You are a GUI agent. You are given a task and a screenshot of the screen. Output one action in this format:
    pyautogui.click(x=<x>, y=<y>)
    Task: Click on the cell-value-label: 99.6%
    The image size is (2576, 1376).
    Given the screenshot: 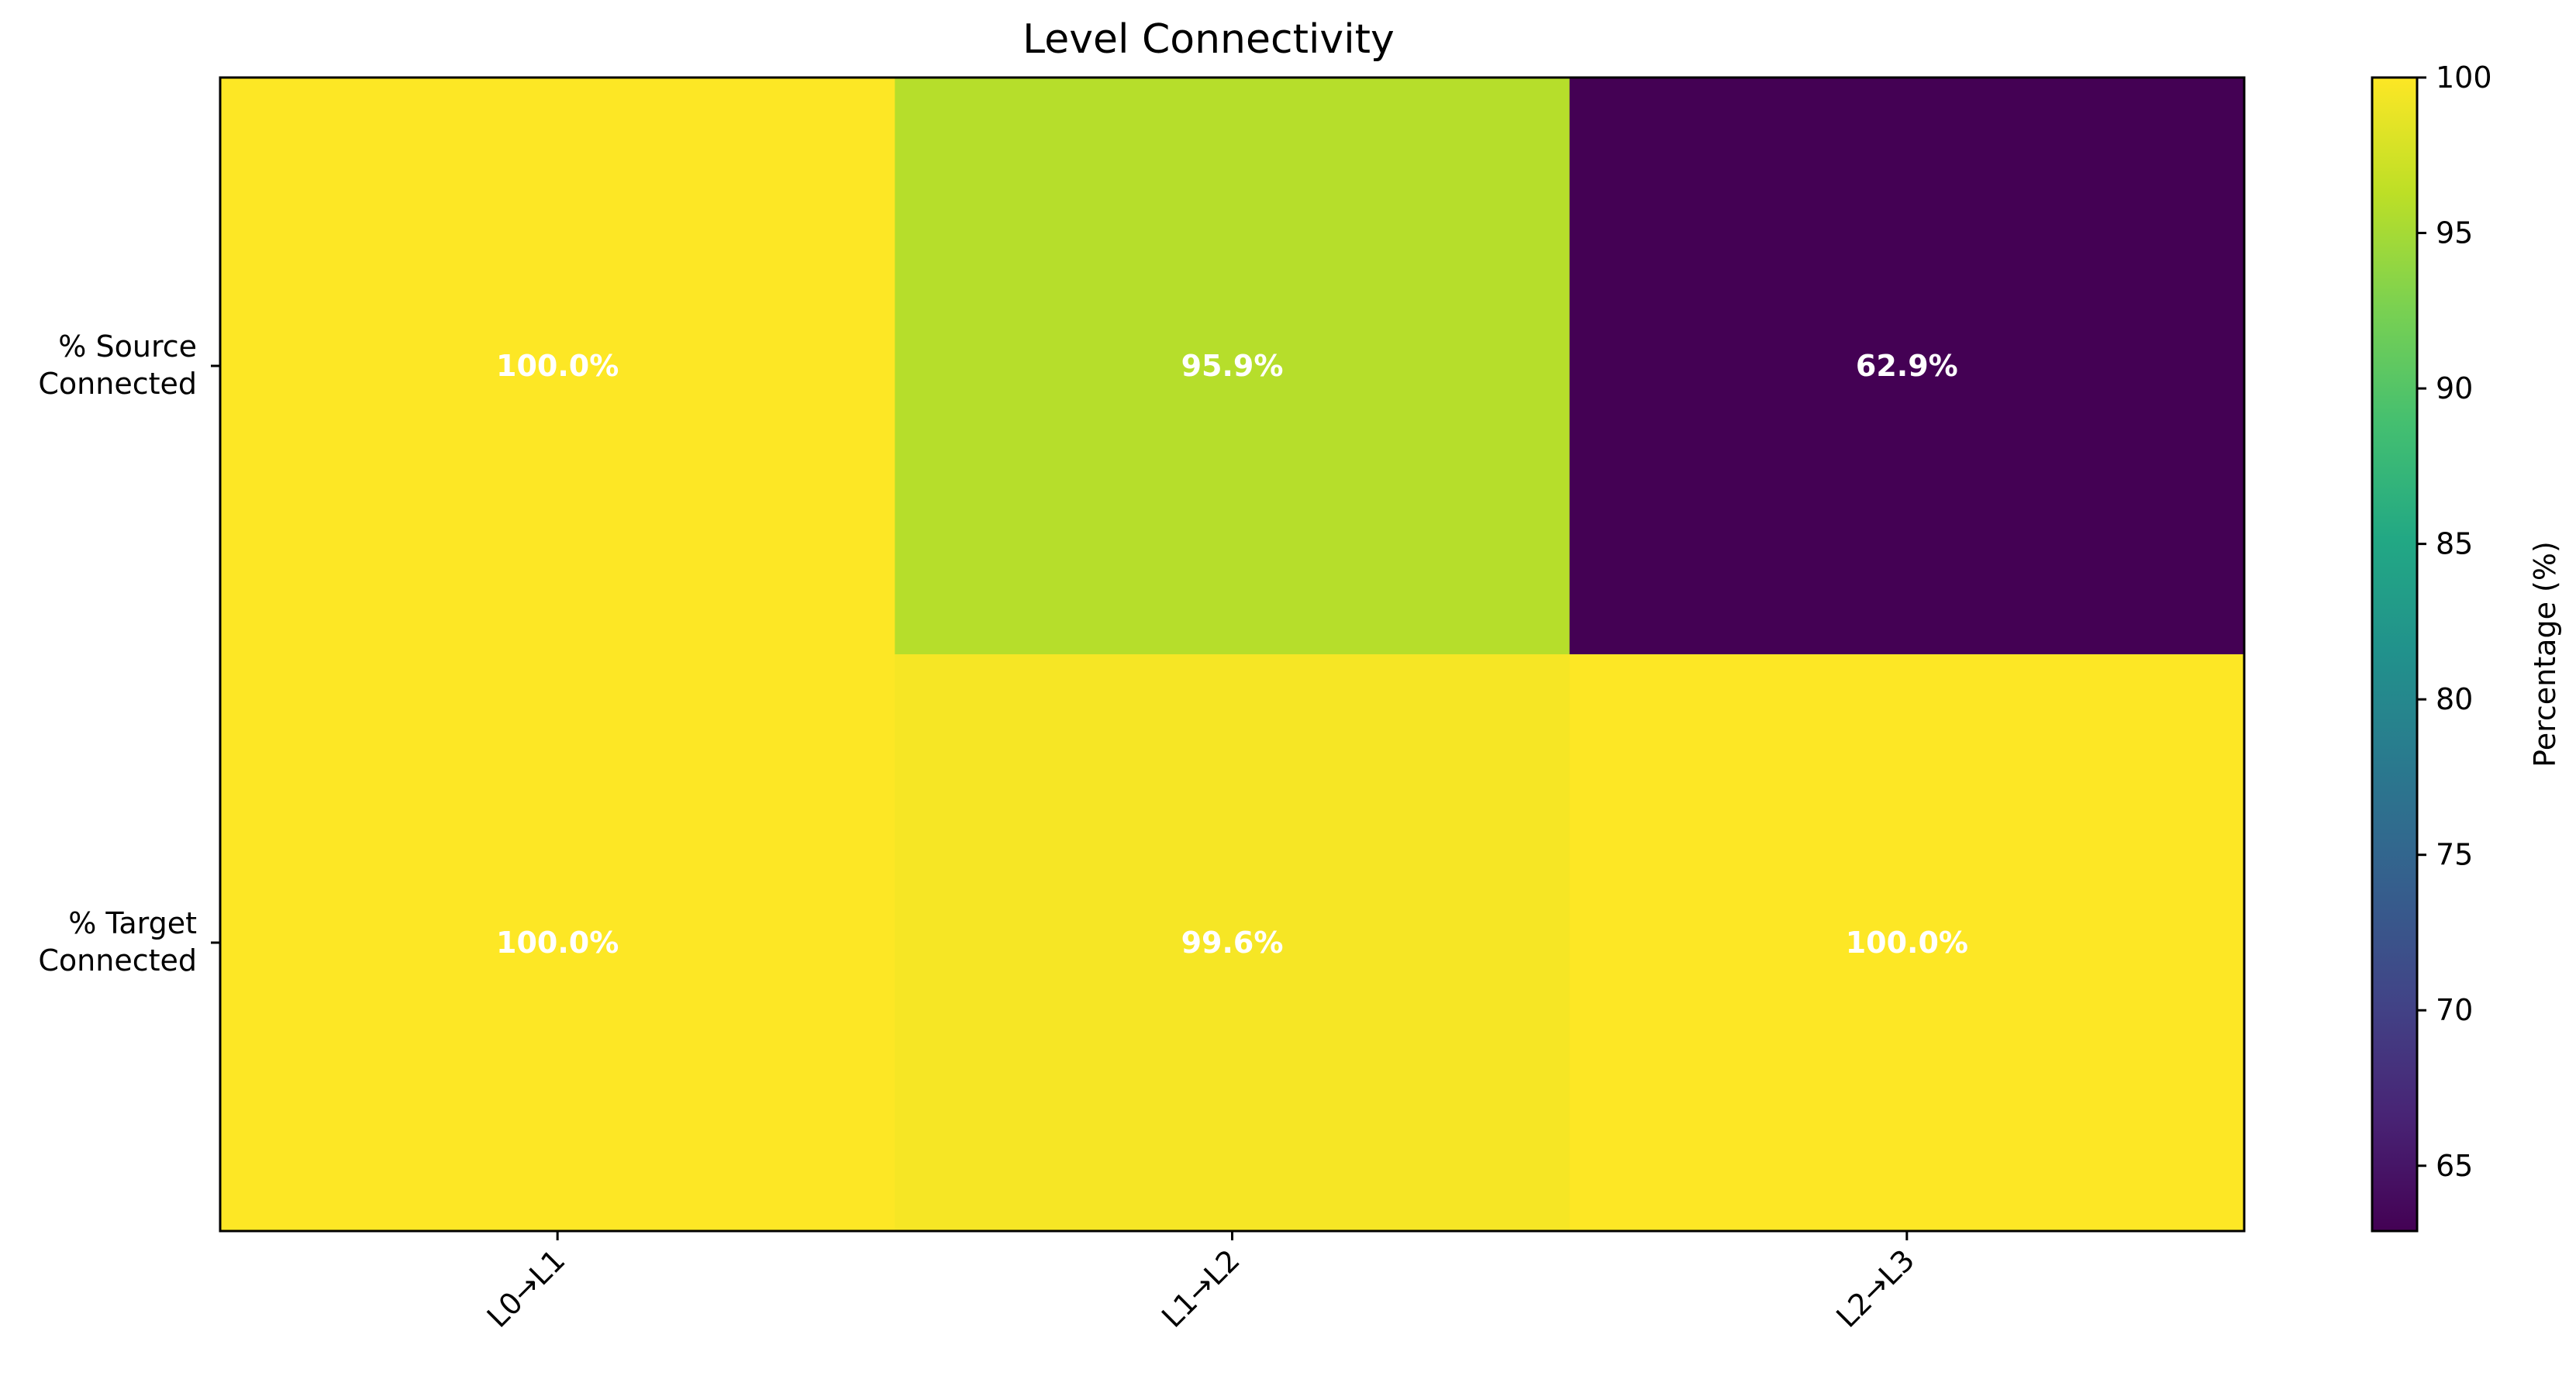 What is the action you would take?
    pyautogui.click(x=1232, y=943)
    